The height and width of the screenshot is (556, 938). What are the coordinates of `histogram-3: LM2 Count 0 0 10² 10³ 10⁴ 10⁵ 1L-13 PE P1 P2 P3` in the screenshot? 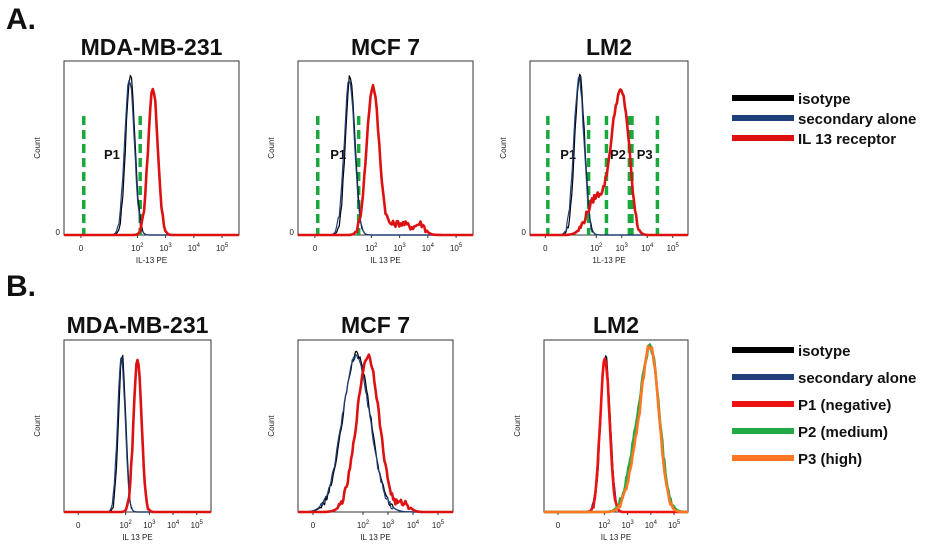 It's located at (594, 149).